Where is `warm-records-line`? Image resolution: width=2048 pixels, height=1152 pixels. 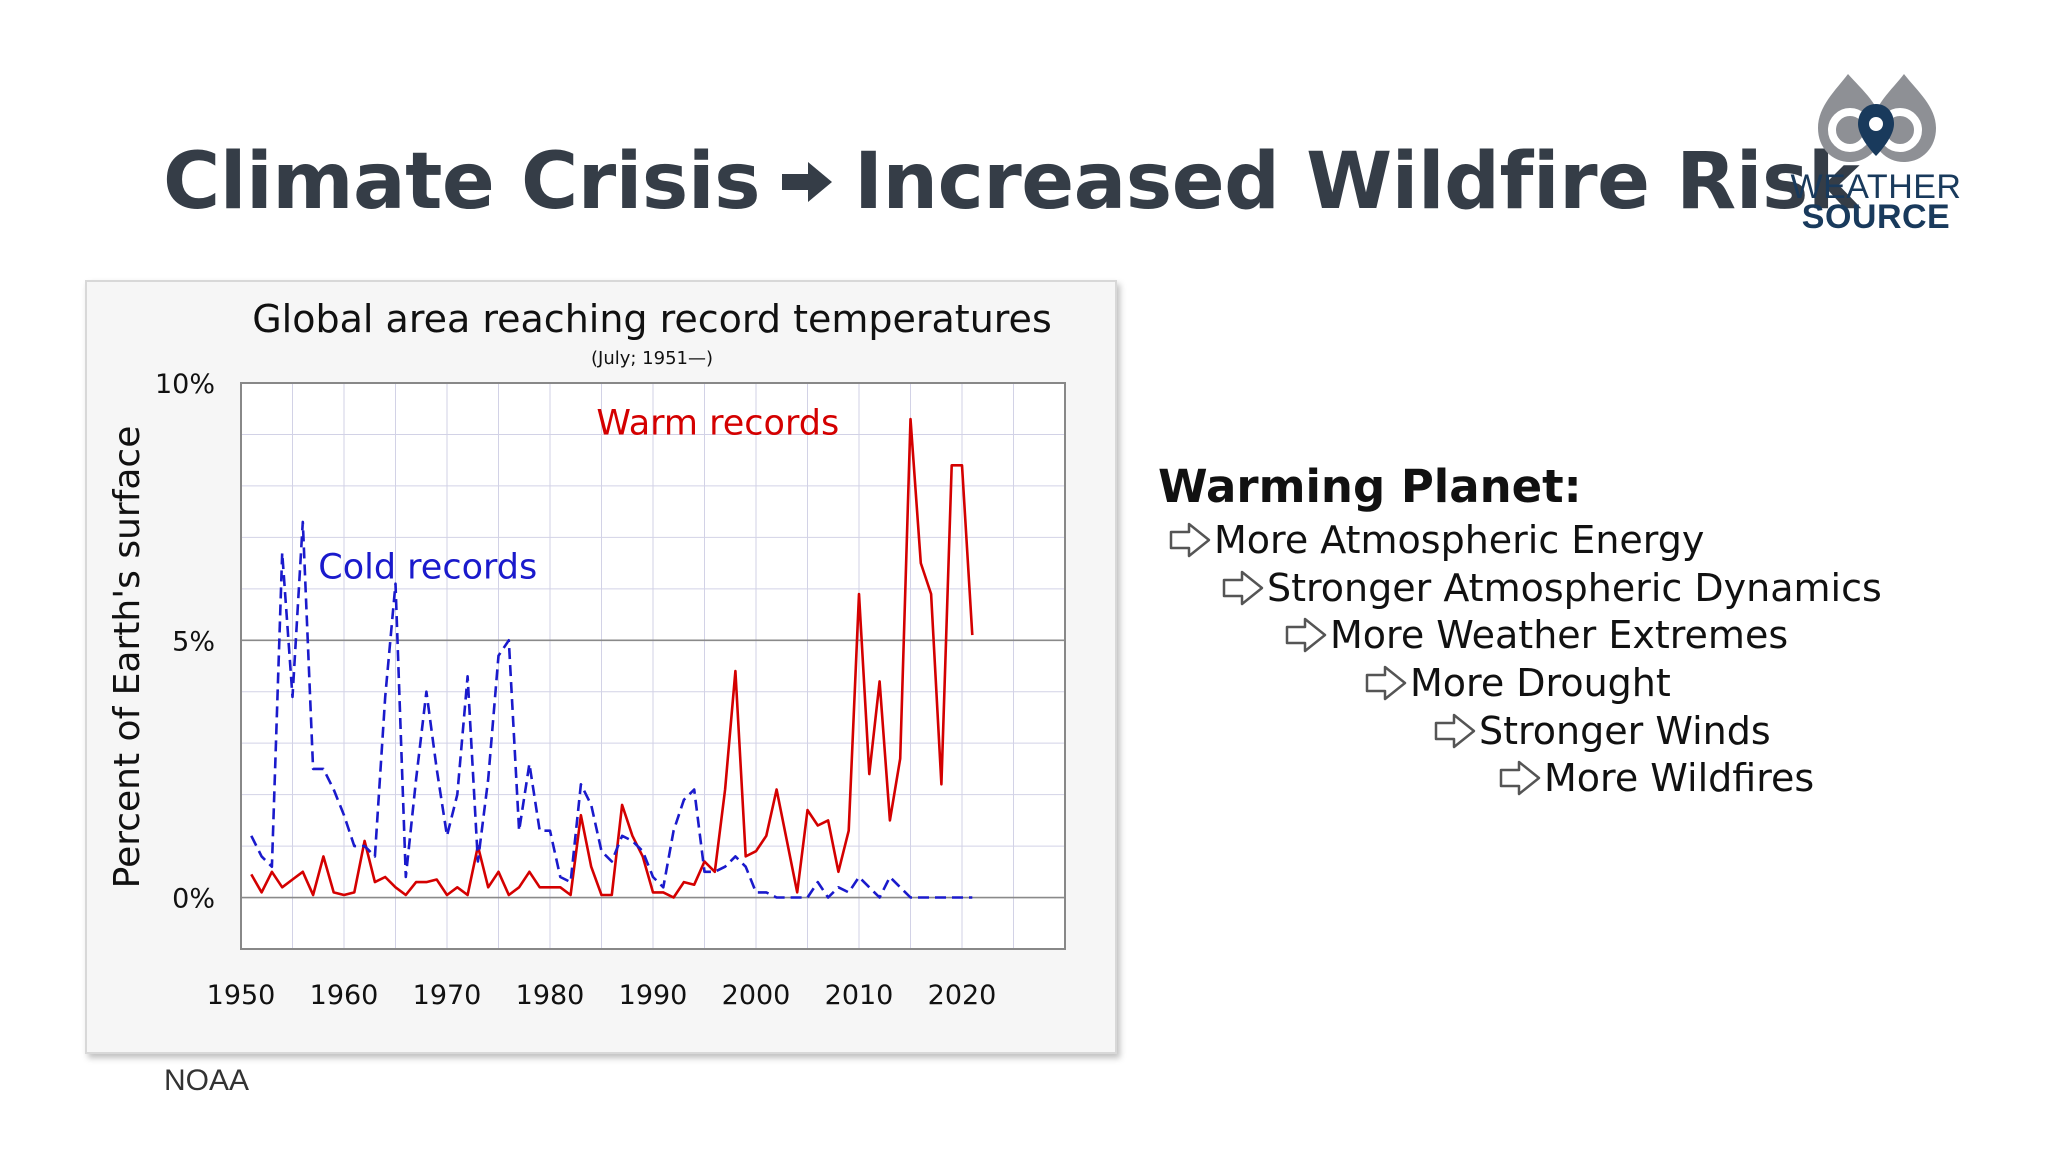 warm-records-line is located at coordinates (612, 658).